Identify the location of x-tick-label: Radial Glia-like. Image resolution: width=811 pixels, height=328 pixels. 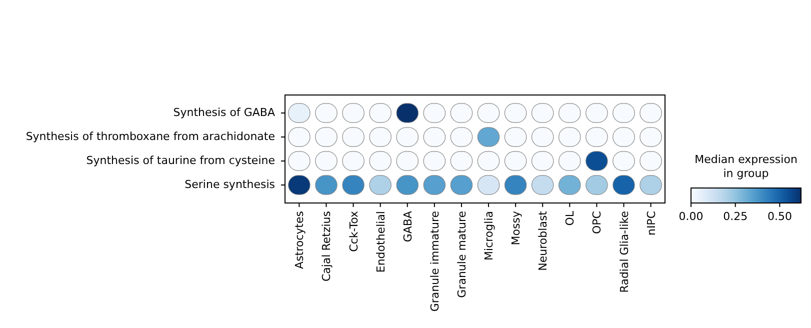
(624, 251).